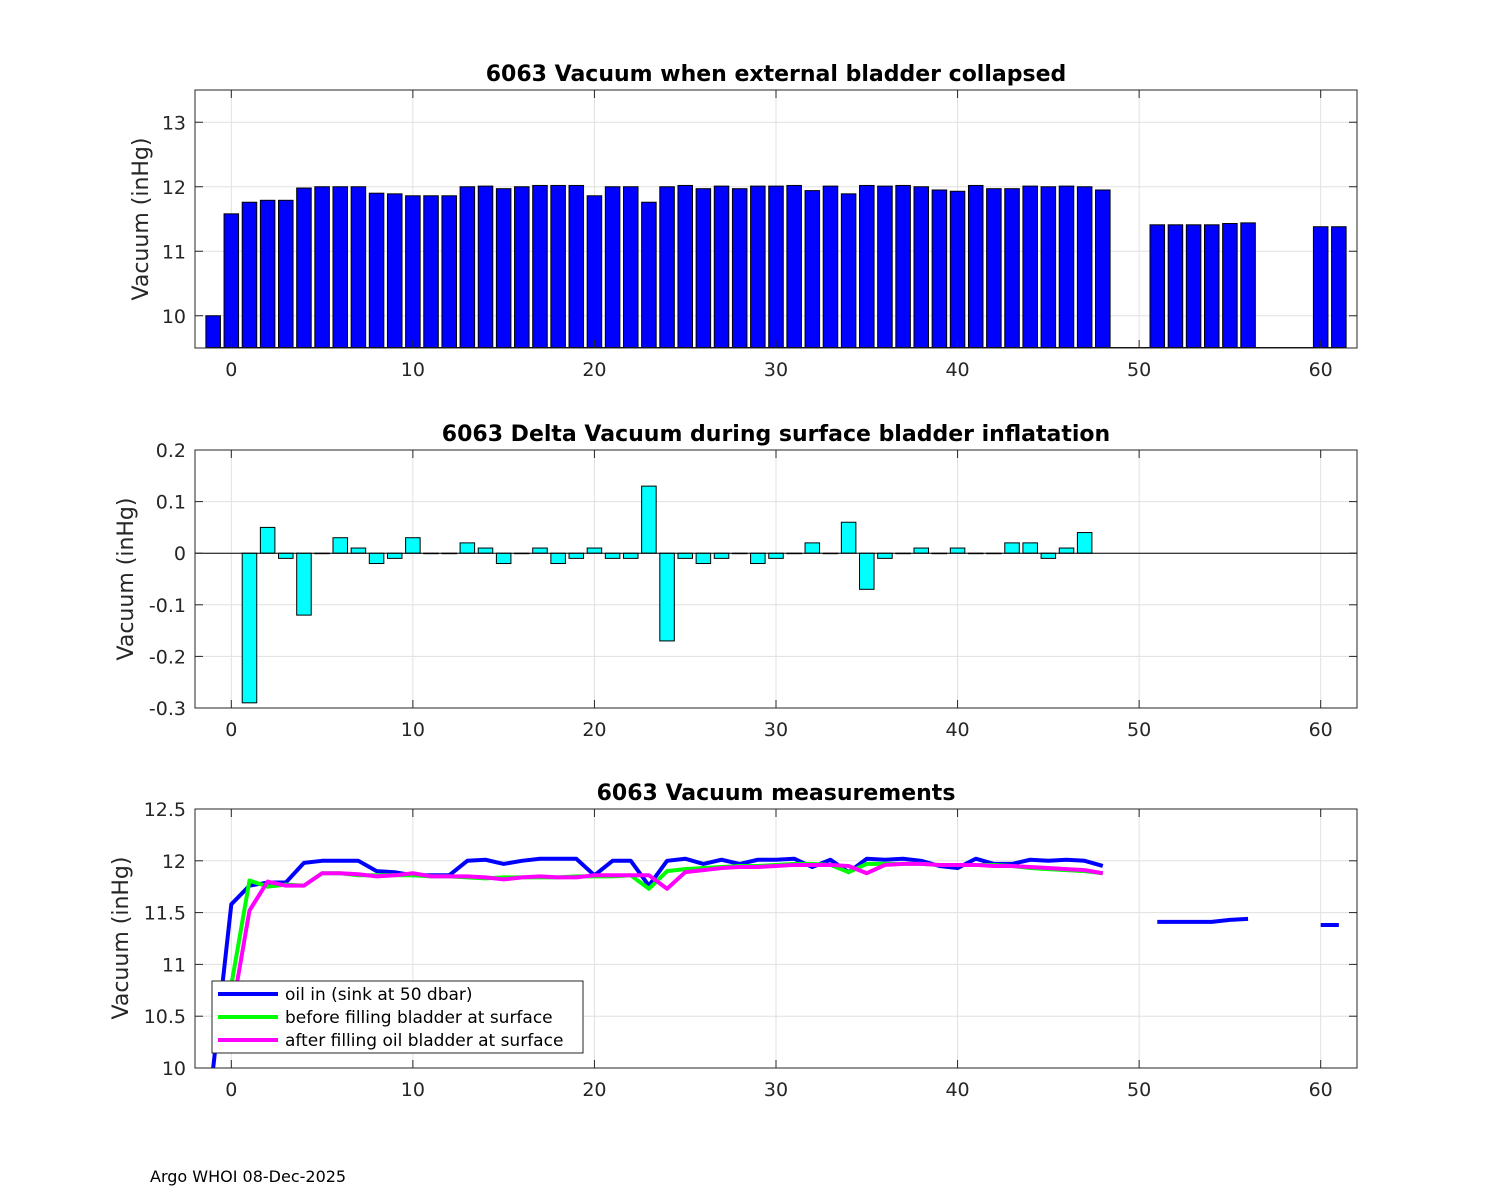  I want to click on x-tick-label: 20, so click(594, 370).